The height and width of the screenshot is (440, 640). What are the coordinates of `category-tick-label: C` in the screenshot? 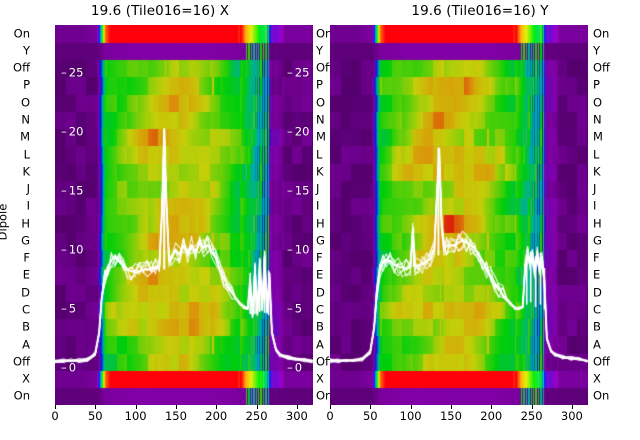 It's located at (597, 309).